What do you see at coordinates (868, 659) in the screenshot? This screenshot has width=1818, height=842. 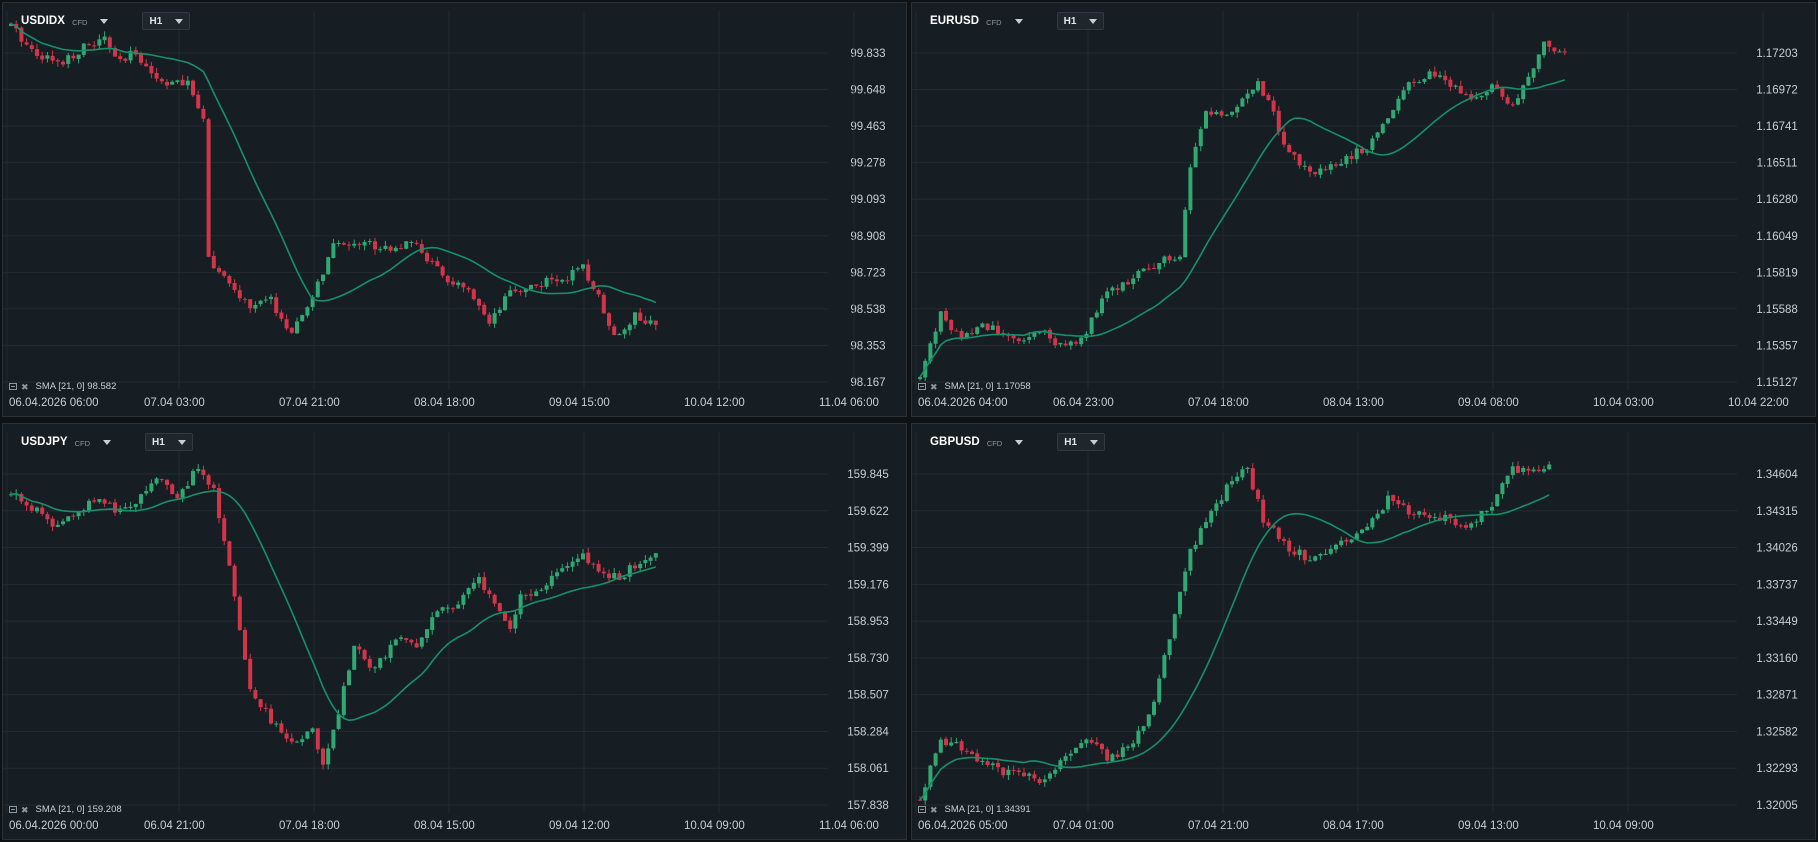 I see `y-axis-label: 158.730` at bounding box center [868, 659].